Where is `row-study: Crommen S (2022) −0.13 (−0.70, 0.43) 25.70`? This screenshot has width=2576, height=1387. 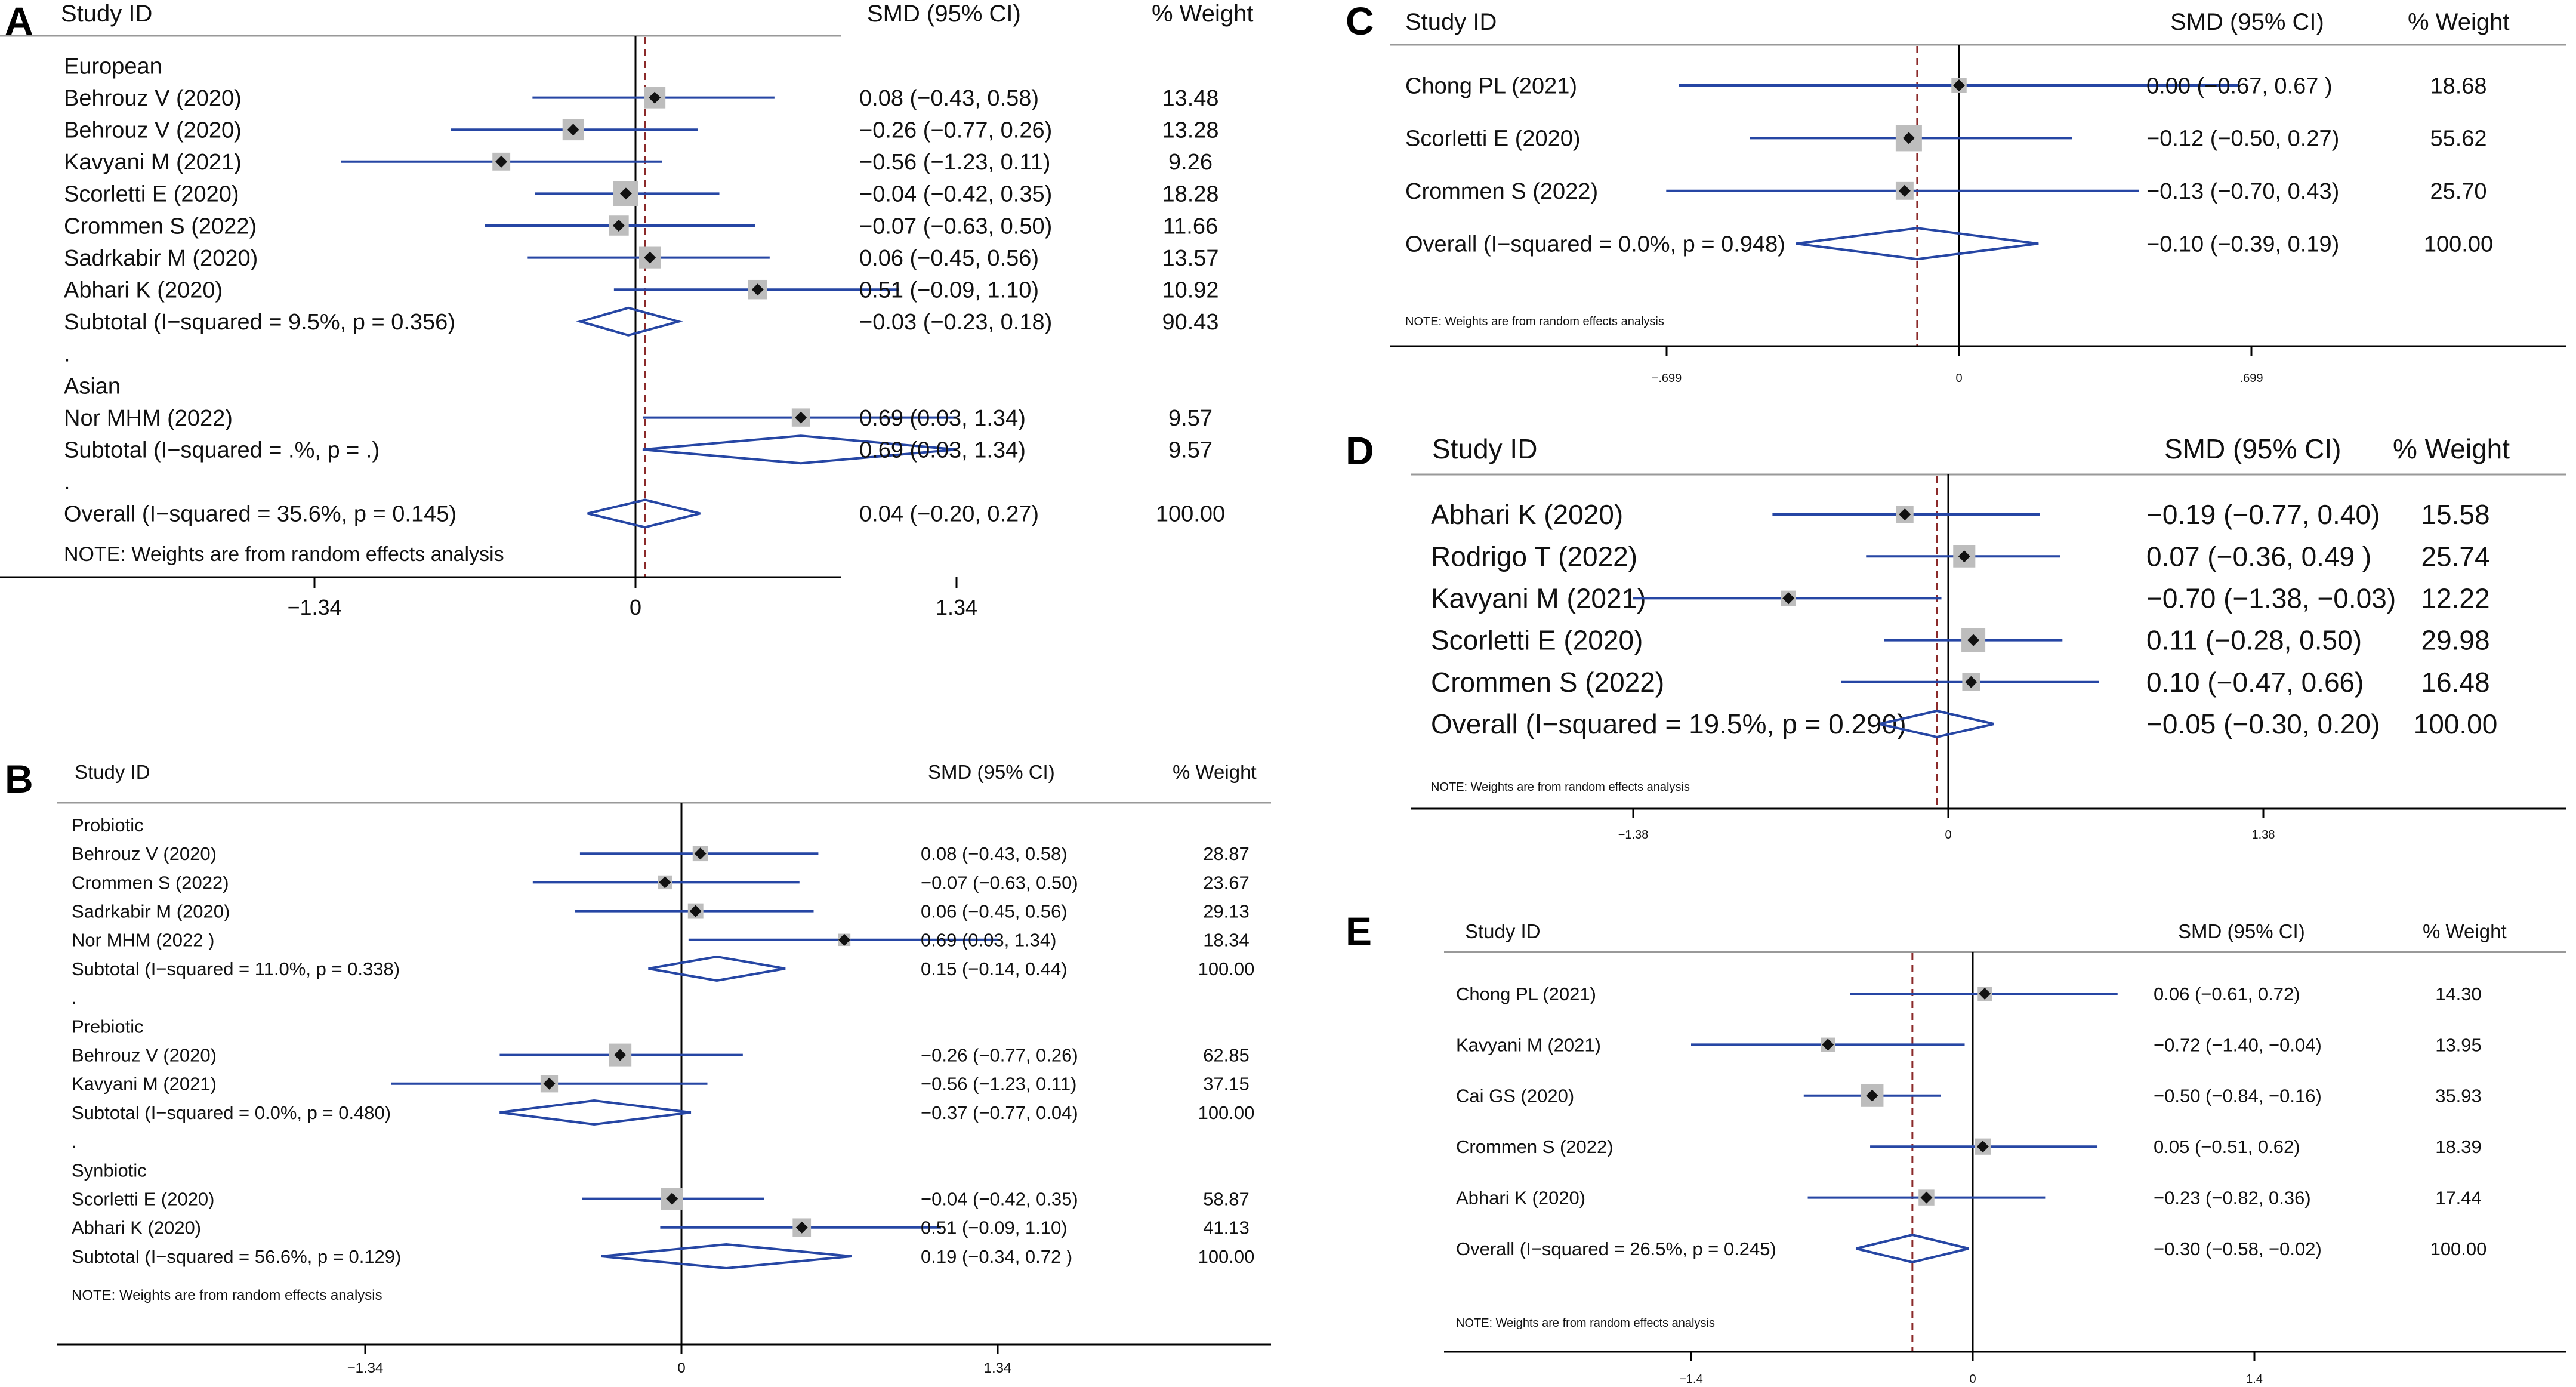 row-study: Crommen S (2022) −0.13 (−0.70, 0.43) 25.70 is located at coordinates (1946, 191).